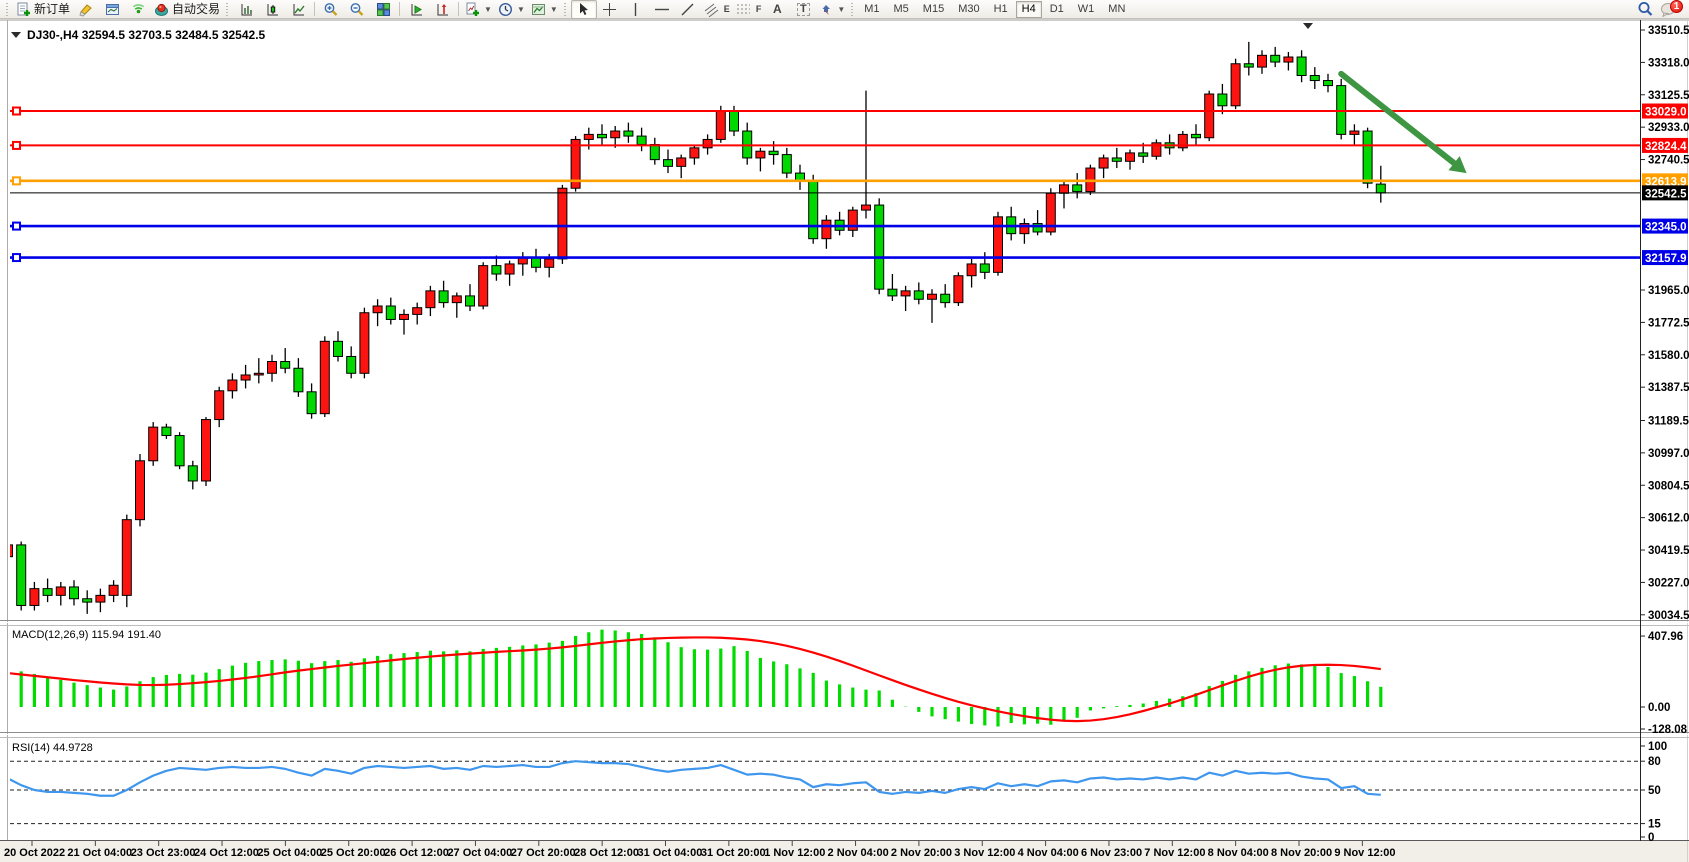 Image resolution: width=1689 pixels, height=862 pixels. What do you see at coordinates (695, 678) in the screenshot?
I see `macd-pane` at bounding box center [695, 678].